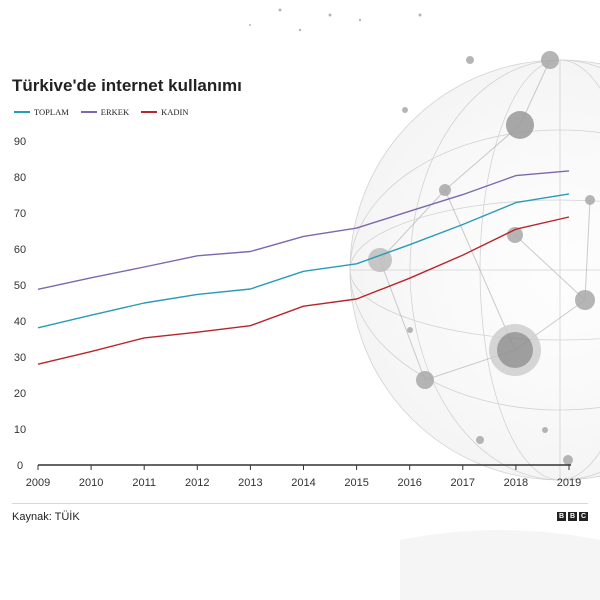 This screenshot has height=600, width=600. What do you see at coordinates (303, 483) in the screenshot?
I see `x-tick-label: 2014` at bounding box center [303, 483].